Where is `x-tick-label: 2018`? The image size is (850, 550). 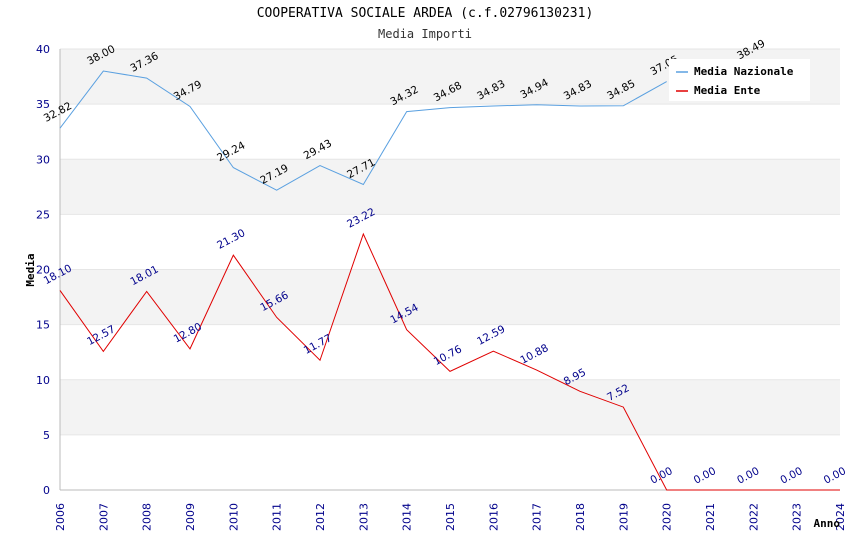 x-tick-label: 2018 is located at coordinates (580, 517).